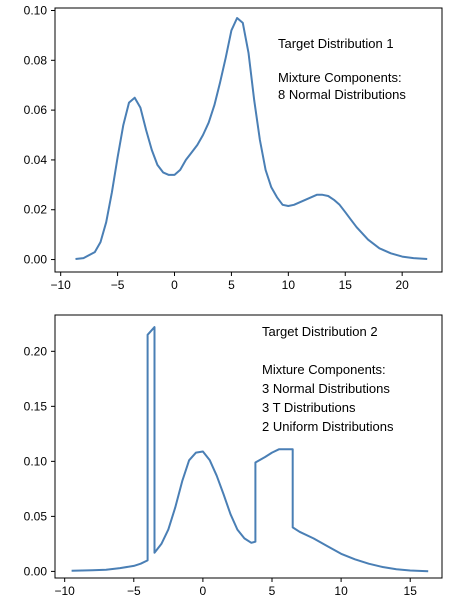 This screenshot has width=474, height=612. What do you see at coordinates (36, 210) in the screenshot?
I see `y-tick-label: 0.02` at bounding box center [36, 210].